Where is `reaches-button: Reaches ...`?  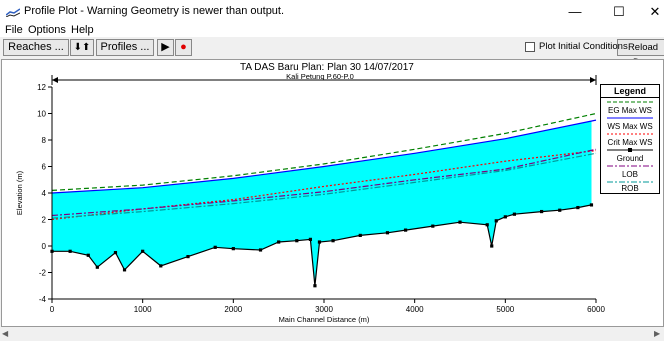 reaches-button: Reaches ... is located at coordinates (36, 47).